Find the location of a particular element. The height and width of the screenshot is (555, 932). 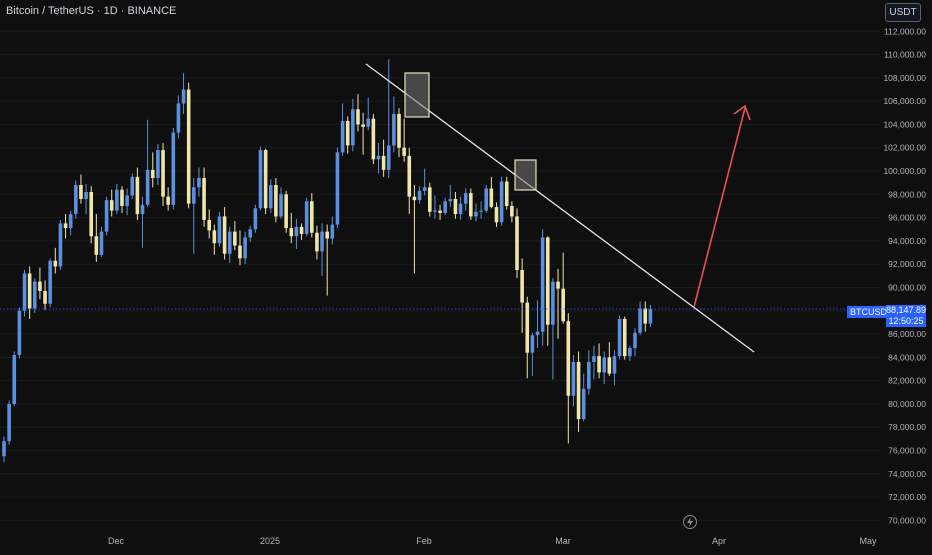

lightning-icon-bolt is located at coordinates (690, 522).